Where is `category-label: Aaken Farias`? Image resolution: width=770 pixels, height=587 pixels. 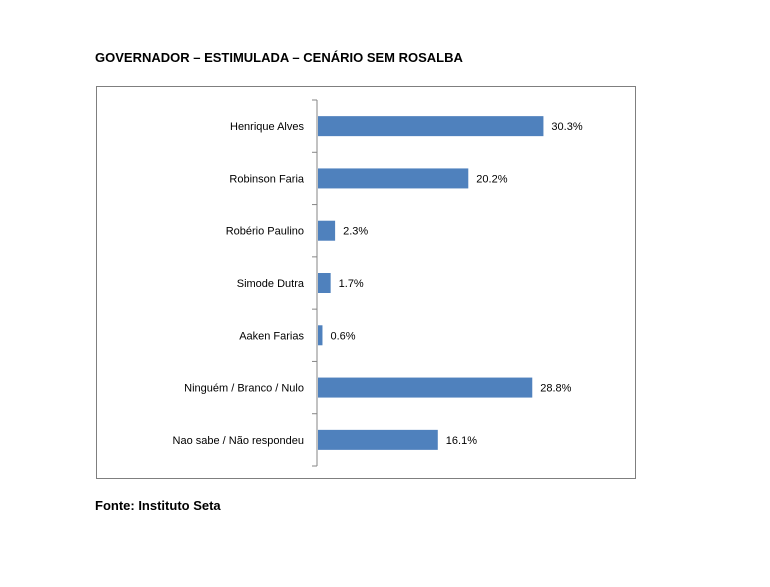 category-label: Aaken Farias is located at coordinates (271, 336).